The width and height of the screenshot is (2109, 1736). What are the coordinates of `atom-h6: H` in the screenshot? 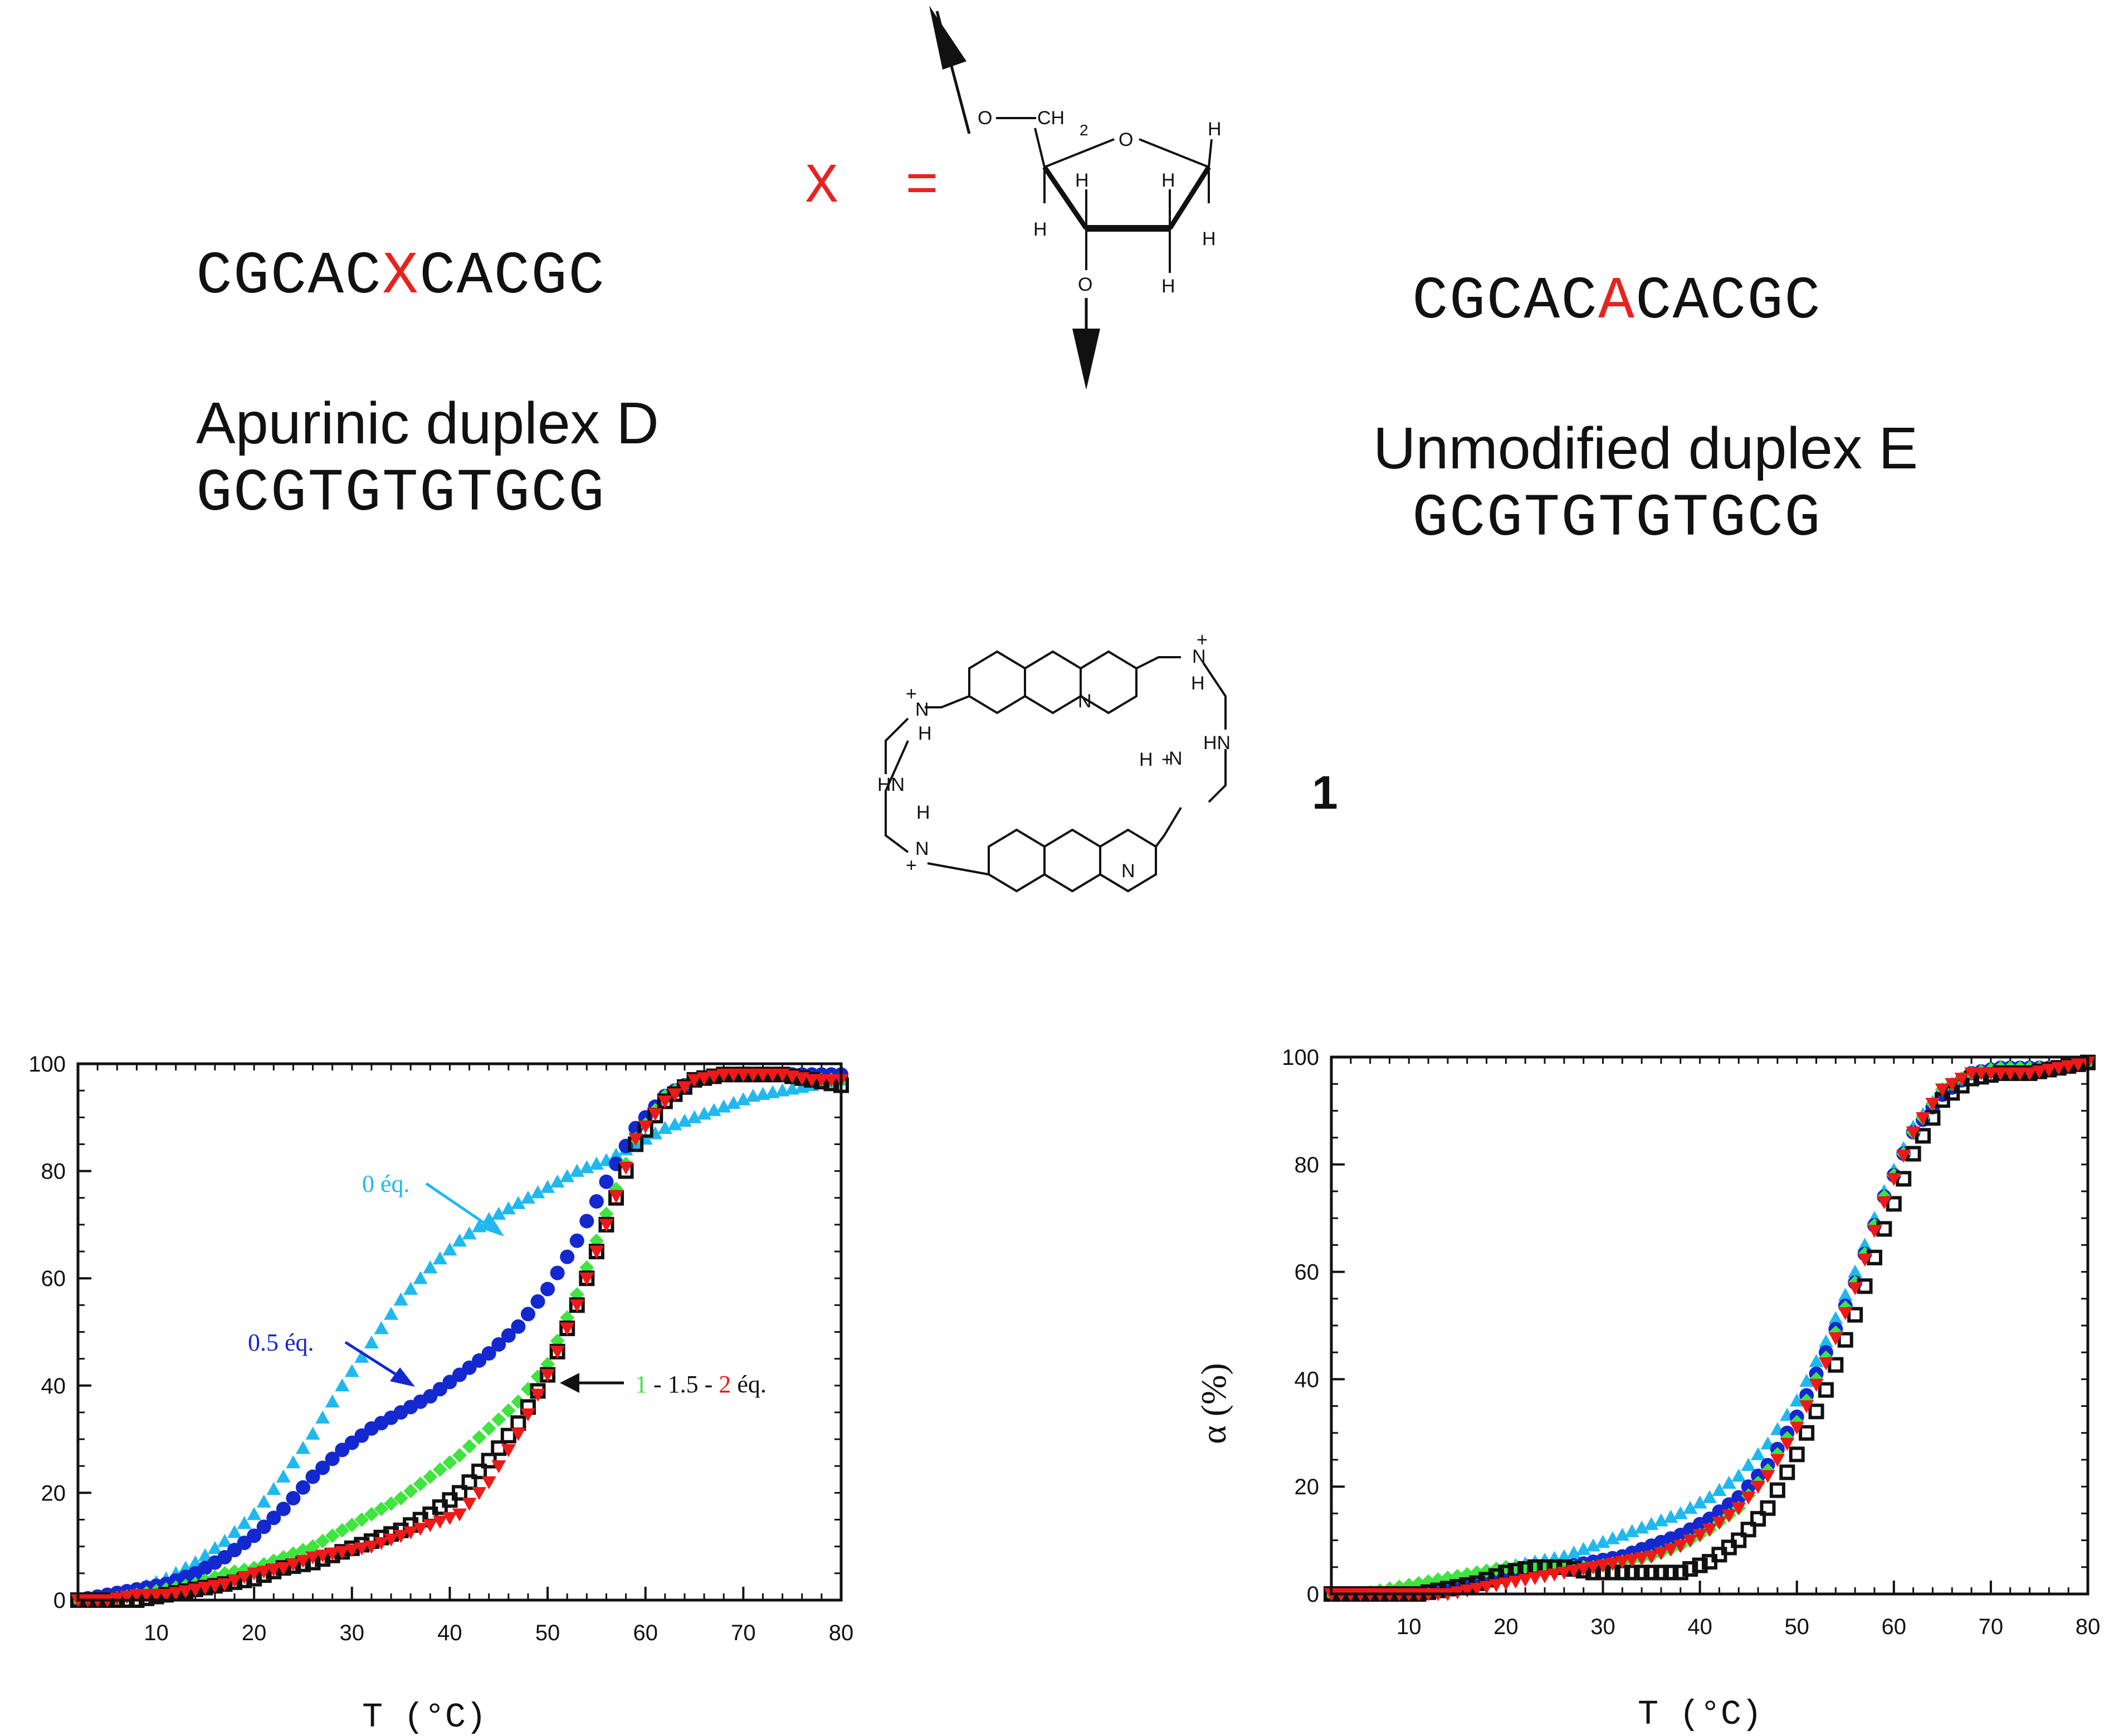 It's located at (1168, 286).